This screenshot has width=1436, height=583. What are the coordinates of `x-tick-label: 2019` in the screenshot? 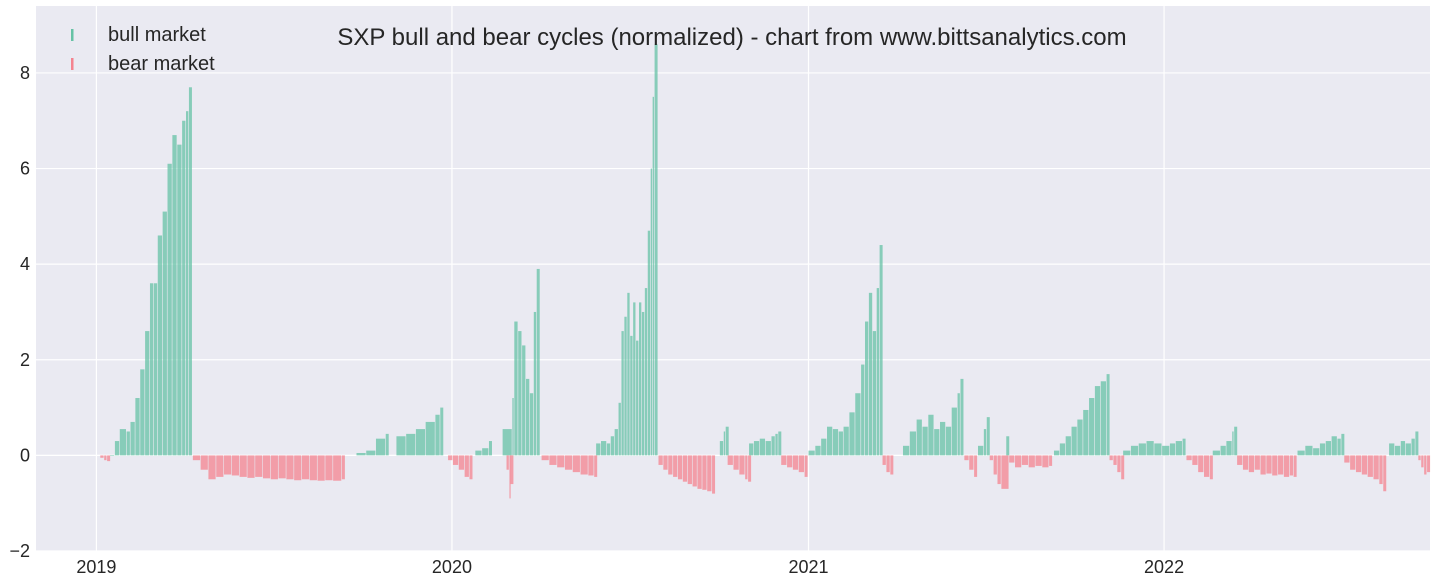 It's located at (96, 567).